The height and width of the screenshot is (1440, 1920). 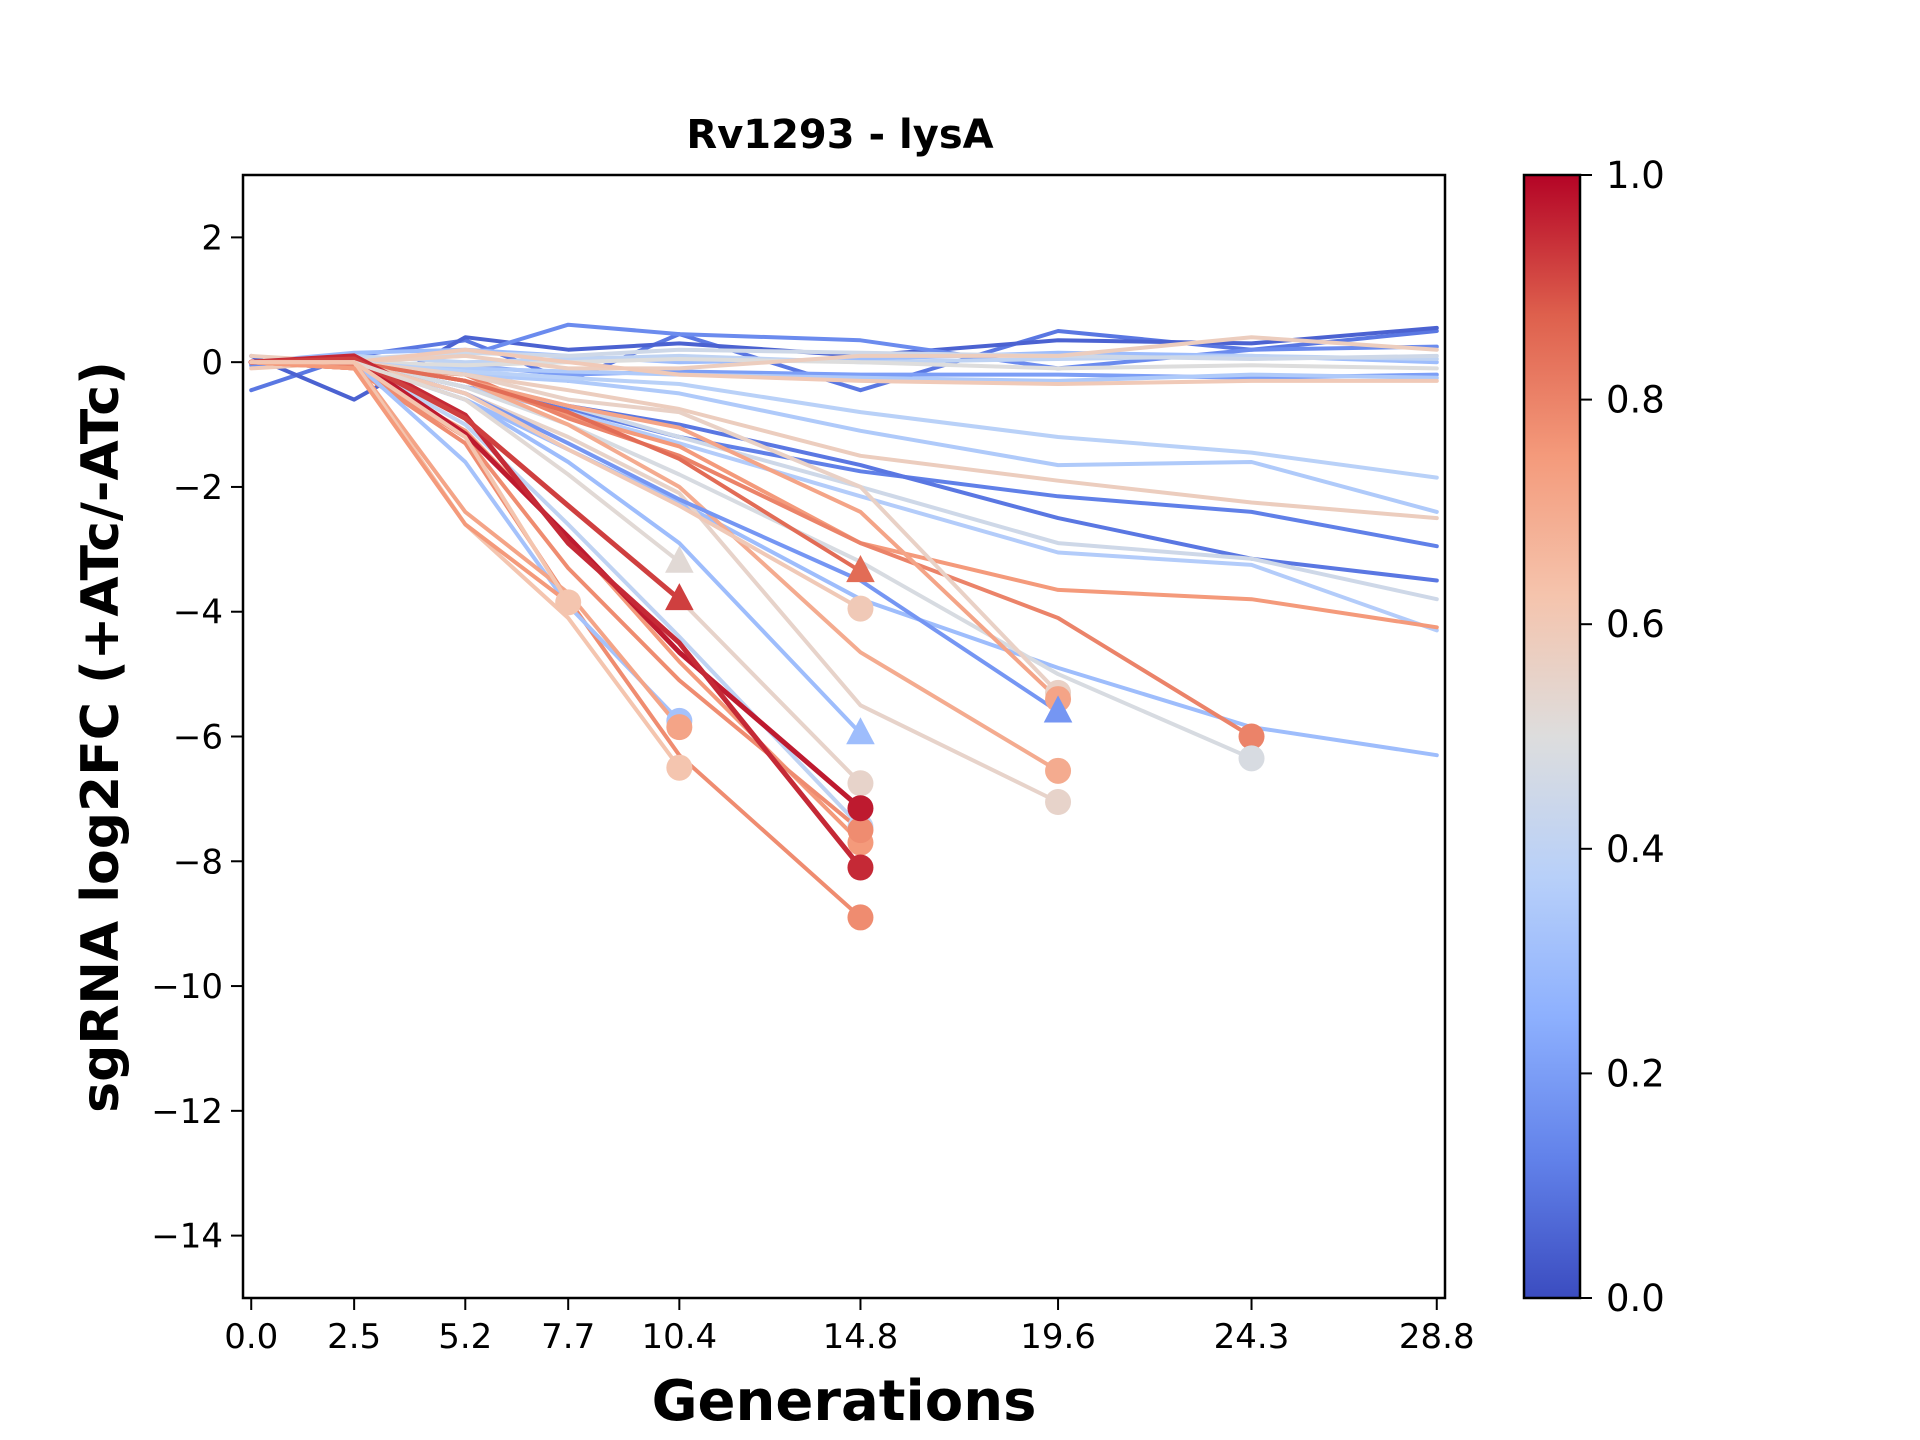 I want to click on x-axis: 0.0 2.5 5.2 7.7 10.4 14.8 19.6 24.3 28.8, so click(x=849, y=1327).